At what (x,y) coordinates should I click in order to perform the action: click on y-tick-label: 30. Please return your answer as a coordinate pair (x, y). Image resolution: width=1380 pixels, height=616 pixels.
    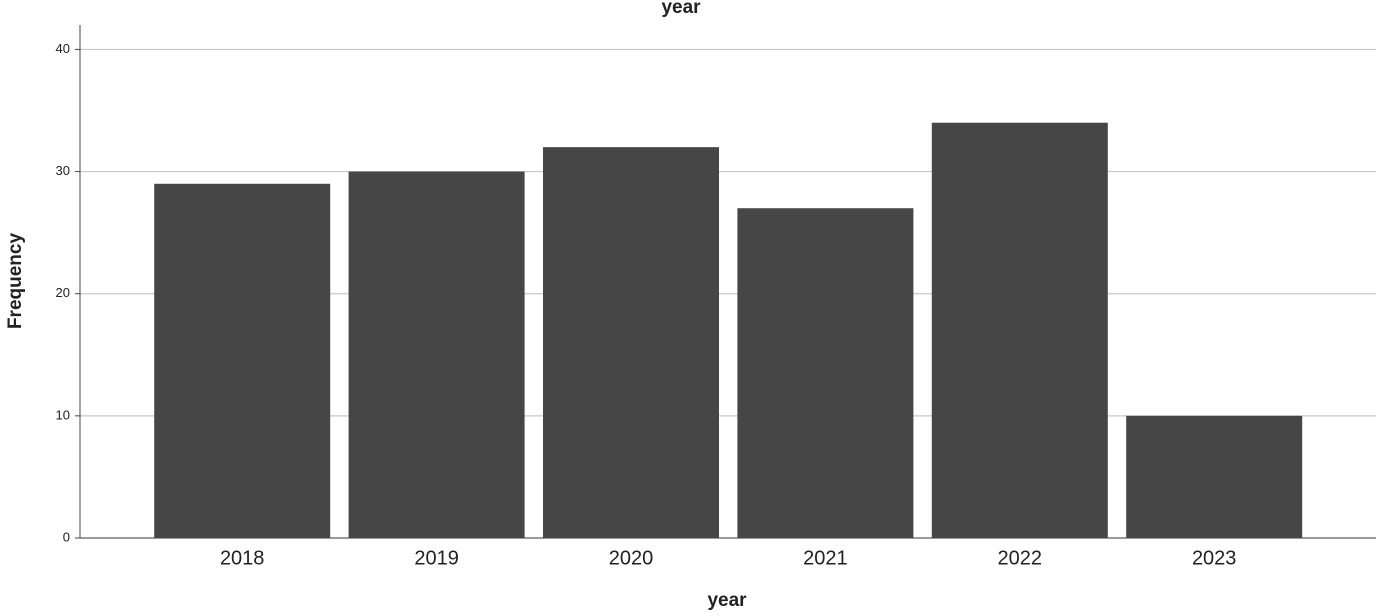
    Looking at the image, I should click on (63, 170).